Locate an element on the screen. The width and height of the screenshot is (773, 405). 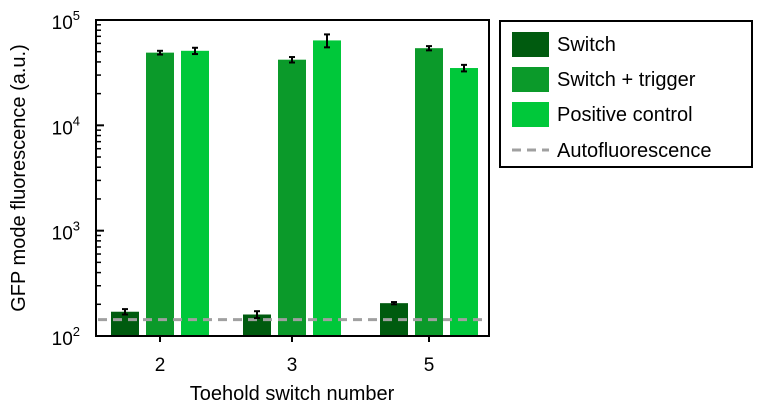
x-axis-title: Toehold switch number is located at coordinates (292, 394).